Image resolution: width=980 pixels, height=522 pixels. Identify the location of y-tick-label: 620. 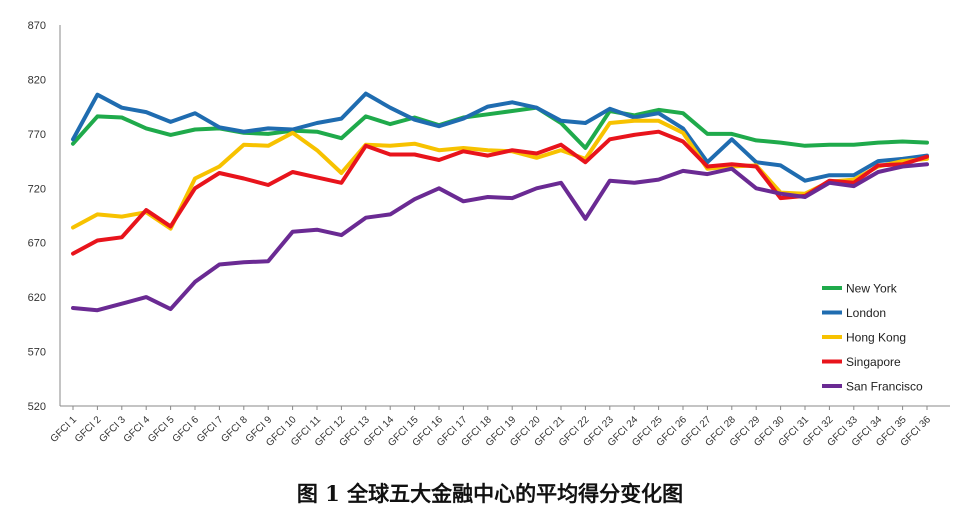
(37, 298).